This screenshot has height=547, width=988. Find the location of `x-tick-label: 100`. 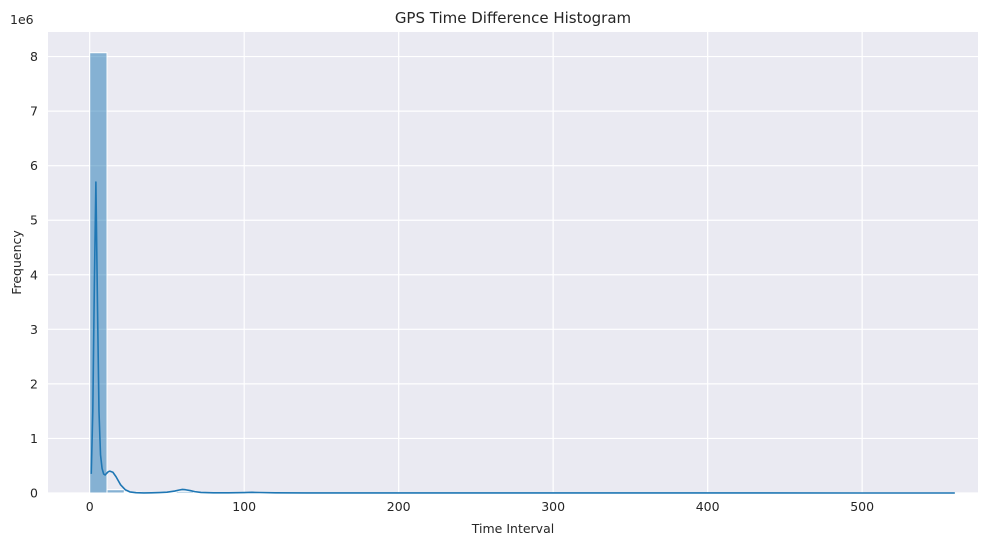

x-tick-label: 100 is located at coordinates (244, 506).